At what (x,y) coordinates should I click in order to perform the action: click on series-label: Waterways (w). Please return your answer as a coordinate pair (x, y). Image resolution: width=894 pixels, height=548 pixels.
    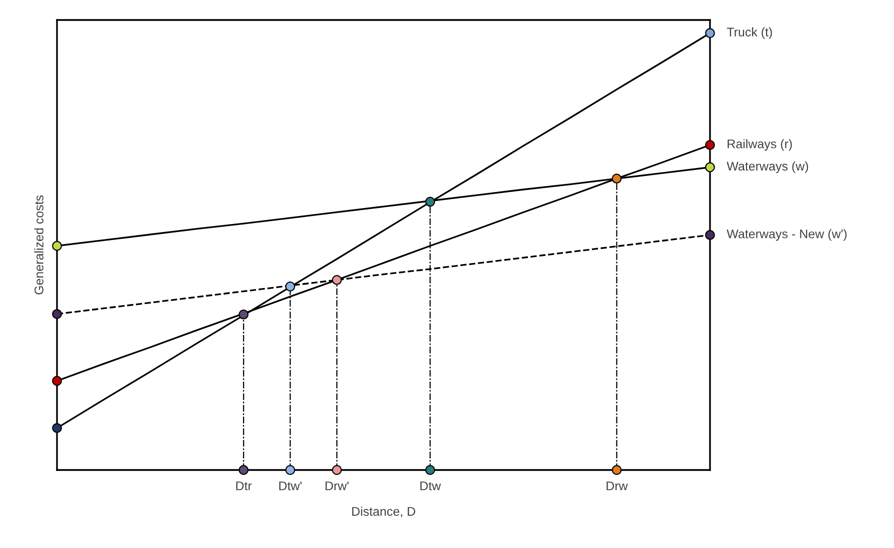
    Looking at the image, I should click on (767, 167).